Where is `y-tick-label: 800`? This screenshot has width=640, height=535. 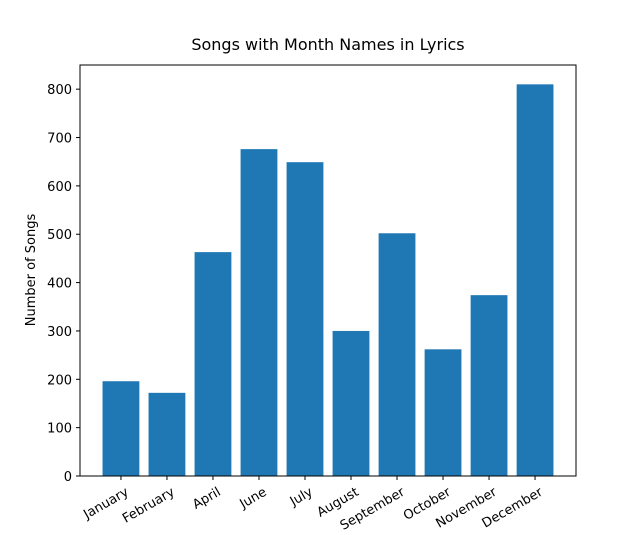 y-tick-label: 800 is located at coordinates (59, 90).